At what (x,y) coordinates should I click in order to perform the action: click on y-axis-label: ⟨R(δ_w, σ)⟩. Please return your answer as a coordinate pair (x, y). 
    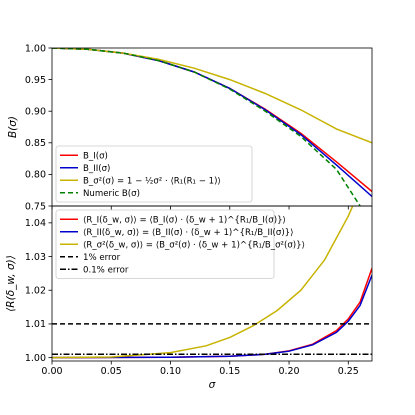
    Looking at the image, I should click on (11, 283).